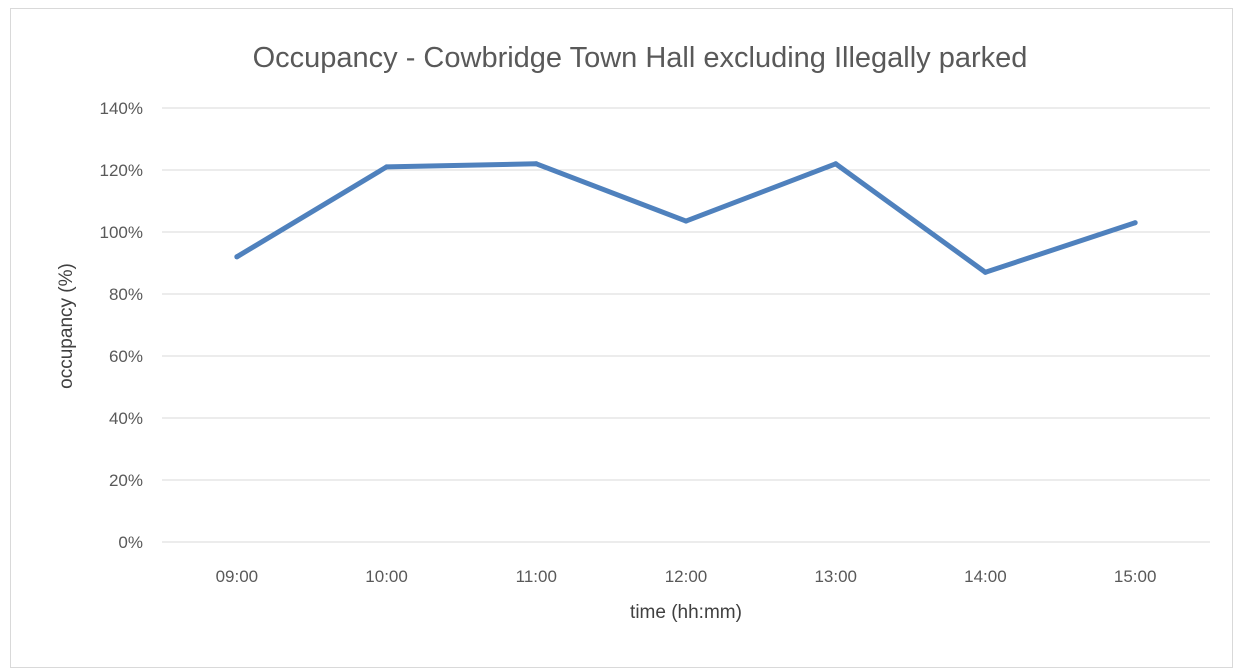 The width and height of the screenshot is (1243, 668). What do you see at coordinates (536, 576) in the screenshot?
I see `x-tick-label: 11:00` at bounding box center [536, 576].